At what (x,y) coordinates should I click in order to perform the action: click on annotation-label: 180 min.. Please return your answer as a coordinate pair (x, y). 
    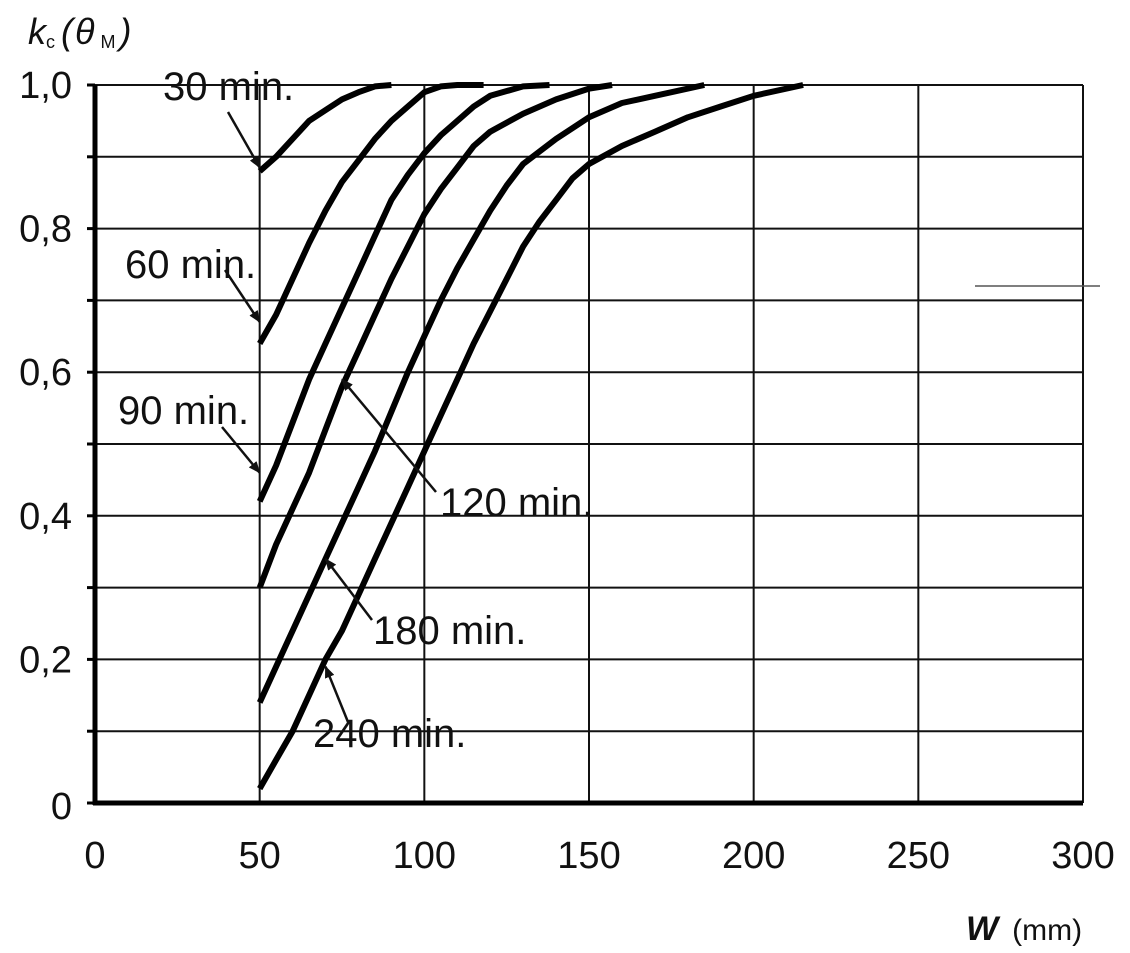
    Looking at the image, I should click on (449, 631).